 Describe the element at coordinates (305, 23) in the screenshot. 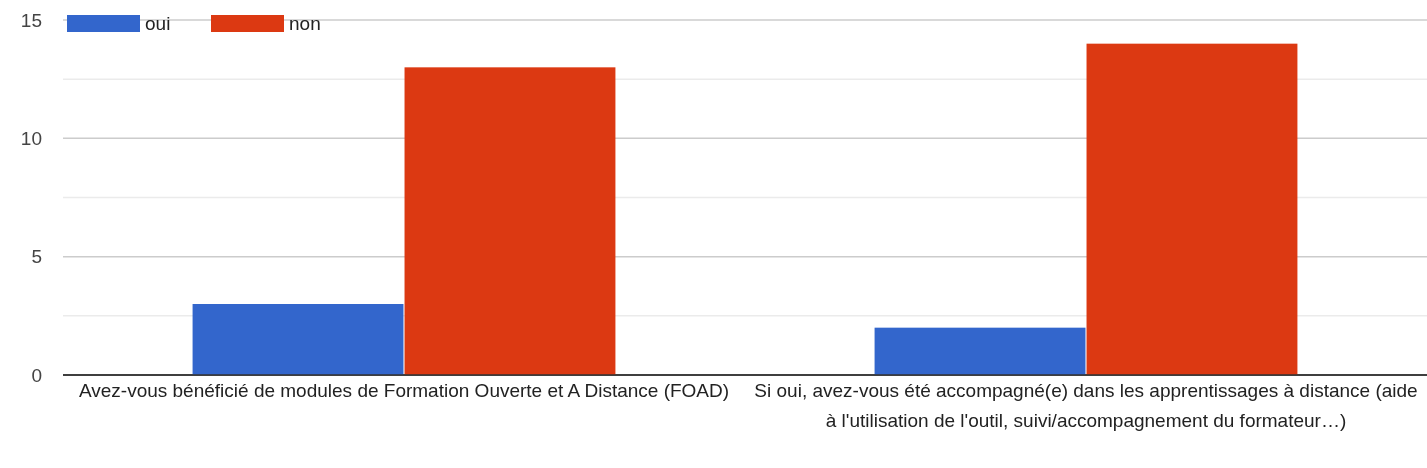

I see `legend-label: non` at that location.